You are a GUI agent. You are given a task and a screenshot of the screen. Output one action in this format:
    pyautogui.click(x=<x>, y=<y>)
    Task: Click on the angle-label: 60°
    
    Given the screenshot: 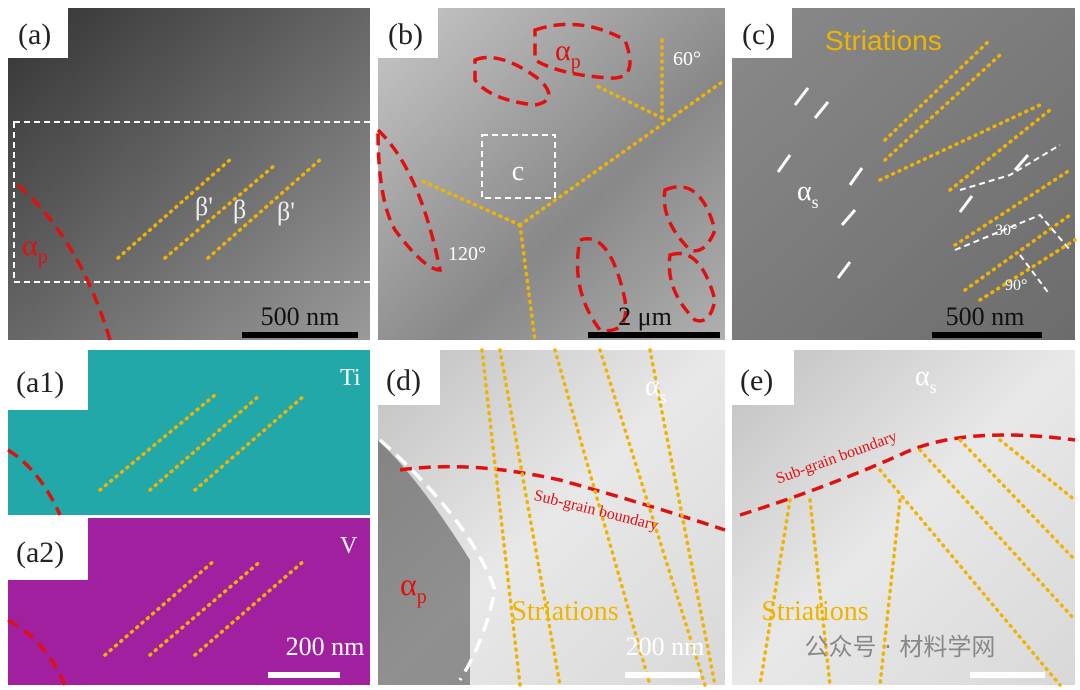 What is the action you would take?
    pyautogui.click(x=687, y=59)
    